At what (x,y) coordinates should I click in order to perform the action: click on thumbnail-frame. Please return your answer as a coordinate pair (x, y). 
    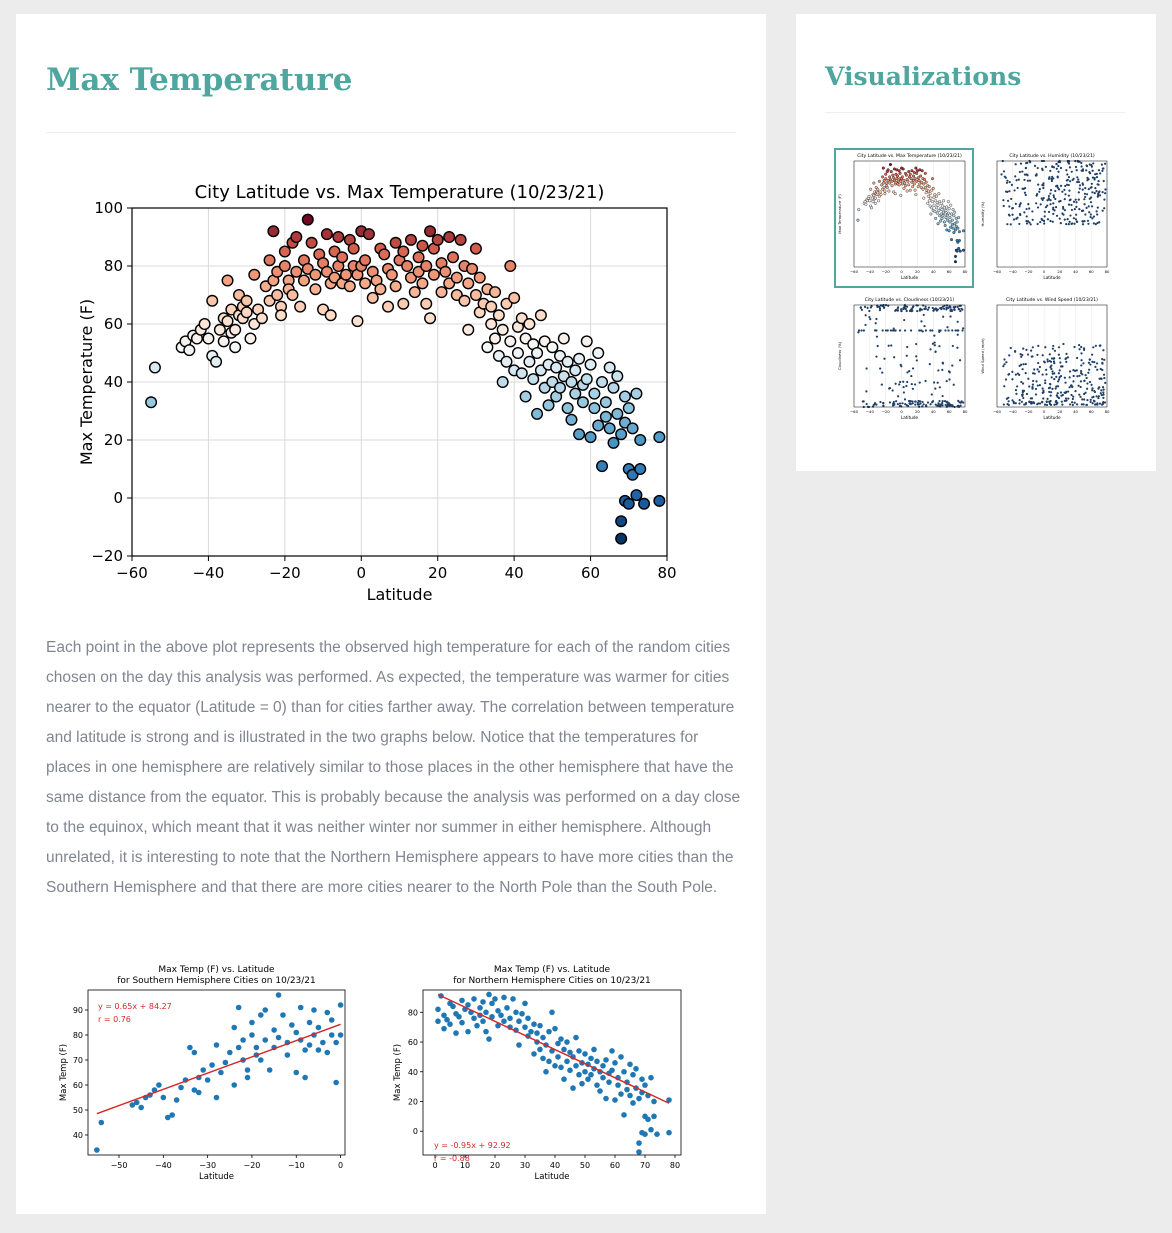
    Looking at the image, I should click on (909, 214).